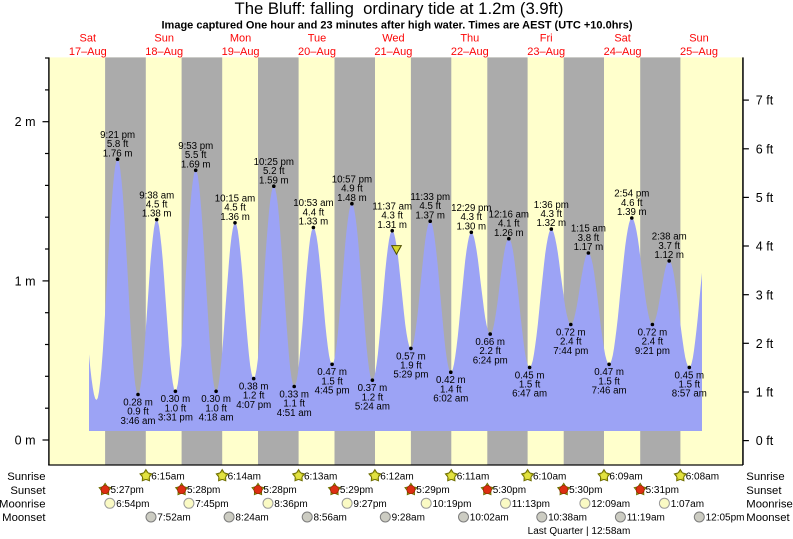 This screenshot has width=793, height=539. I want to click on svg-text: 0 m, so click(25, 441).